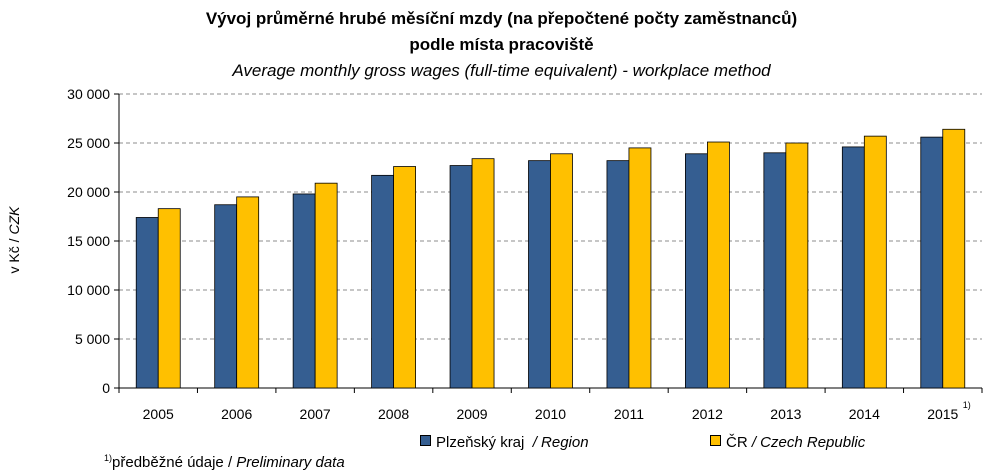 This screenshot has height=474, width=1003. I want to click on bar-cr-2006, so click(248, 292).